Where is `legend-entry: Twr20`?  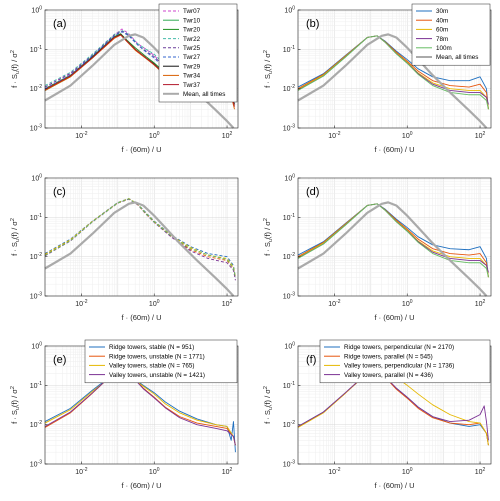 legend-entry: Twr20 is located at coordinates (192, 30).